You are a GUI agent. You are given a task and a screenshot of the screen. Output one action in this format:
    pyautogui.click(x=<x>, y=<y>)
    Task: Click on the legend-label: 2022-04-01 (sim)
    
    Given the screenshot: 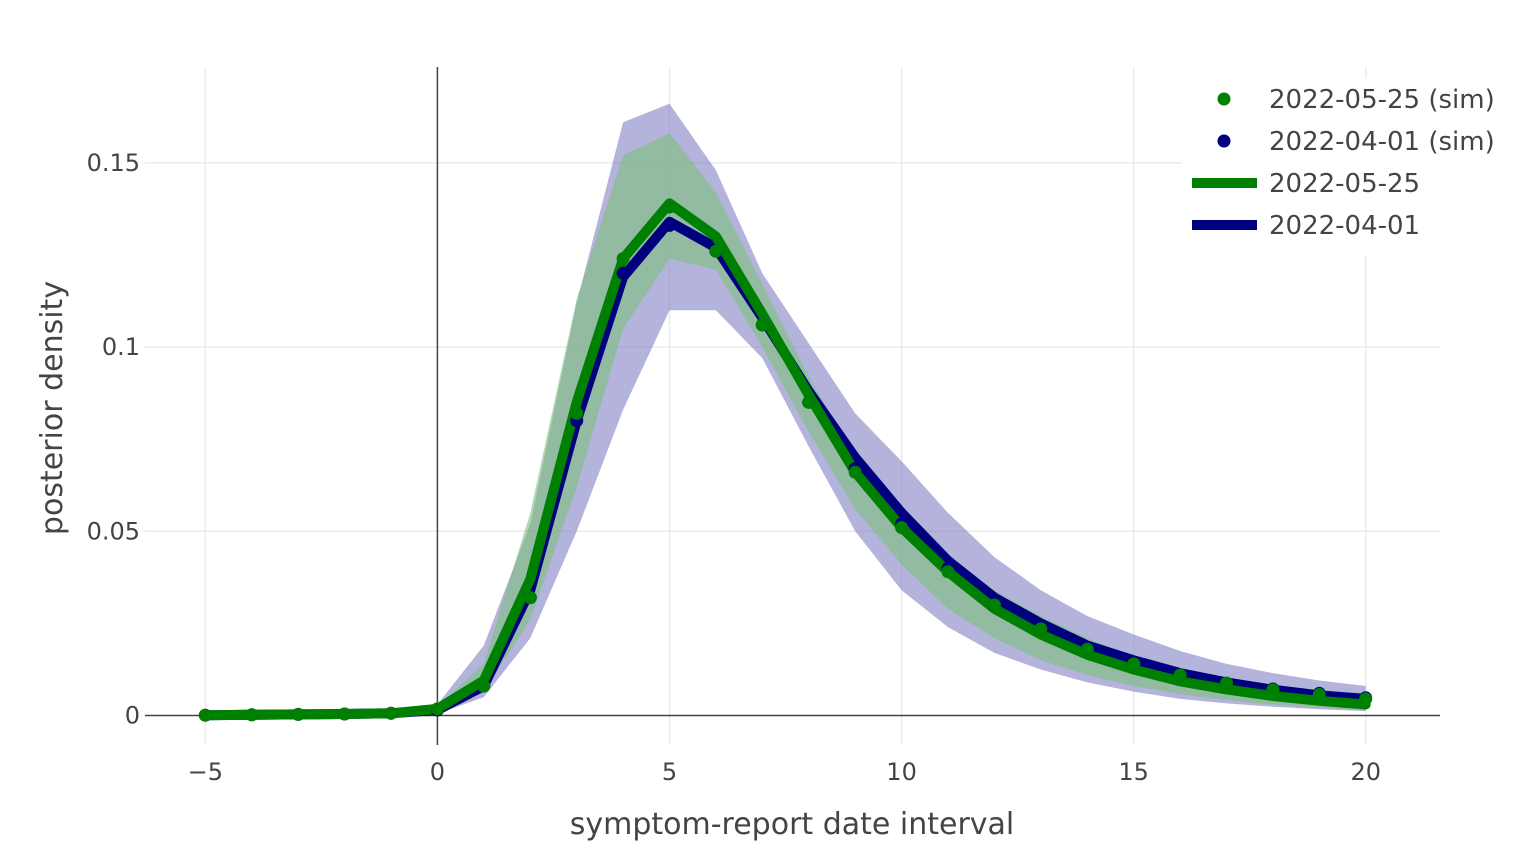 What is the action you would take?
    pyautogui.click(x=1382, y=142)
    